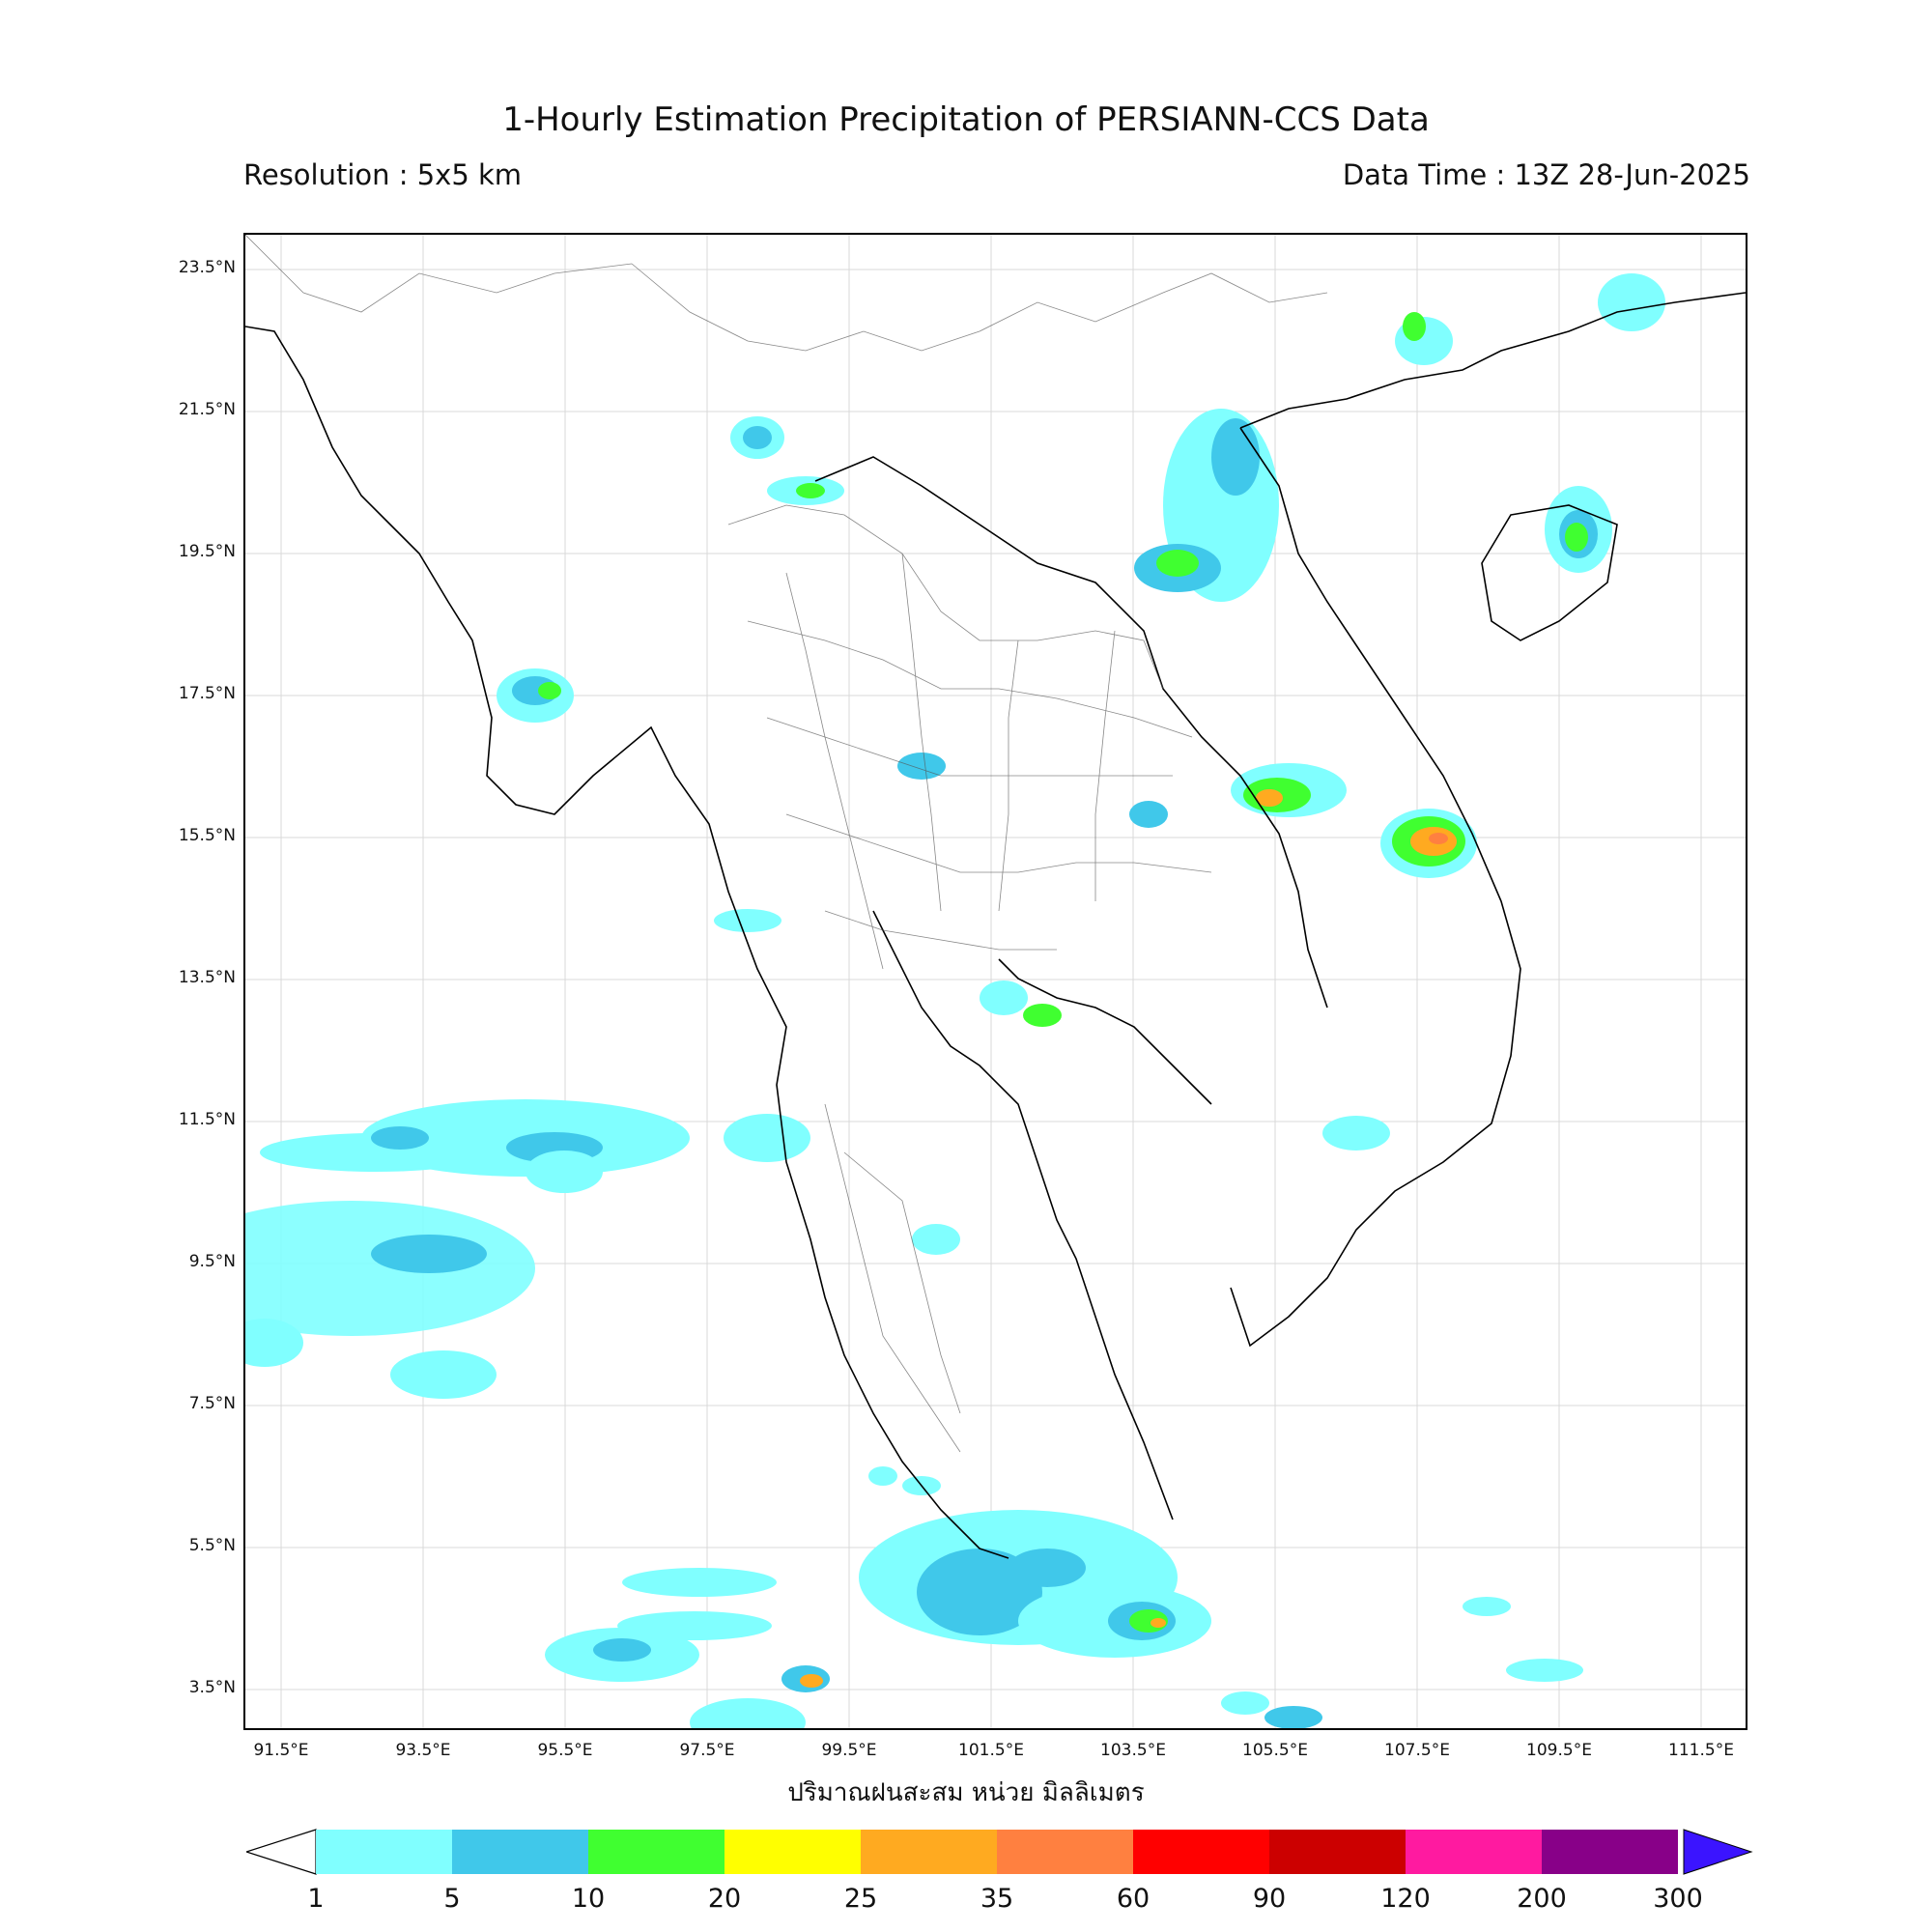 The width and height of the screenshot is (1932, 1932). Describe the element at coordinates (860, 1899) in the screenshot. I see `colorbar-tick: 25` at that location.